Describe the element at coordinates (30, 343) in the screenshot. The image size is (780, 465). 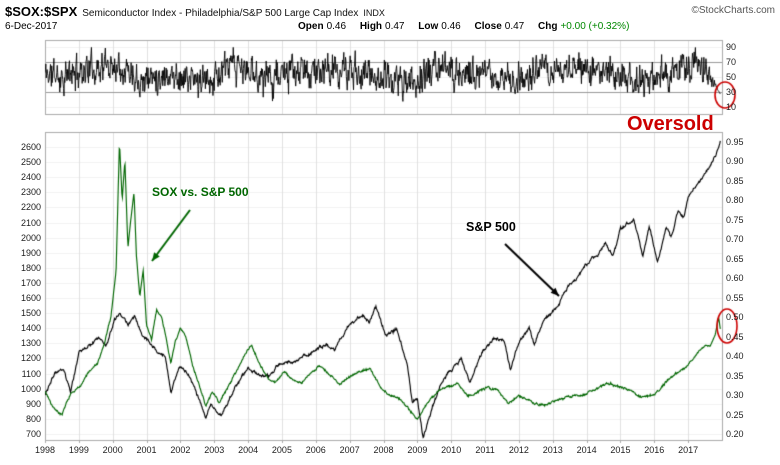
I see `tick-label: 1300` at that location.